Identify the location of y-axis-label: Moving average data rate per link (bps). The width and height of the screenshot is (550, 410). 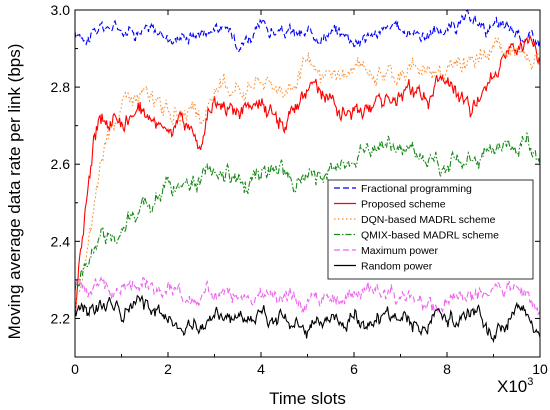
(14, 192).